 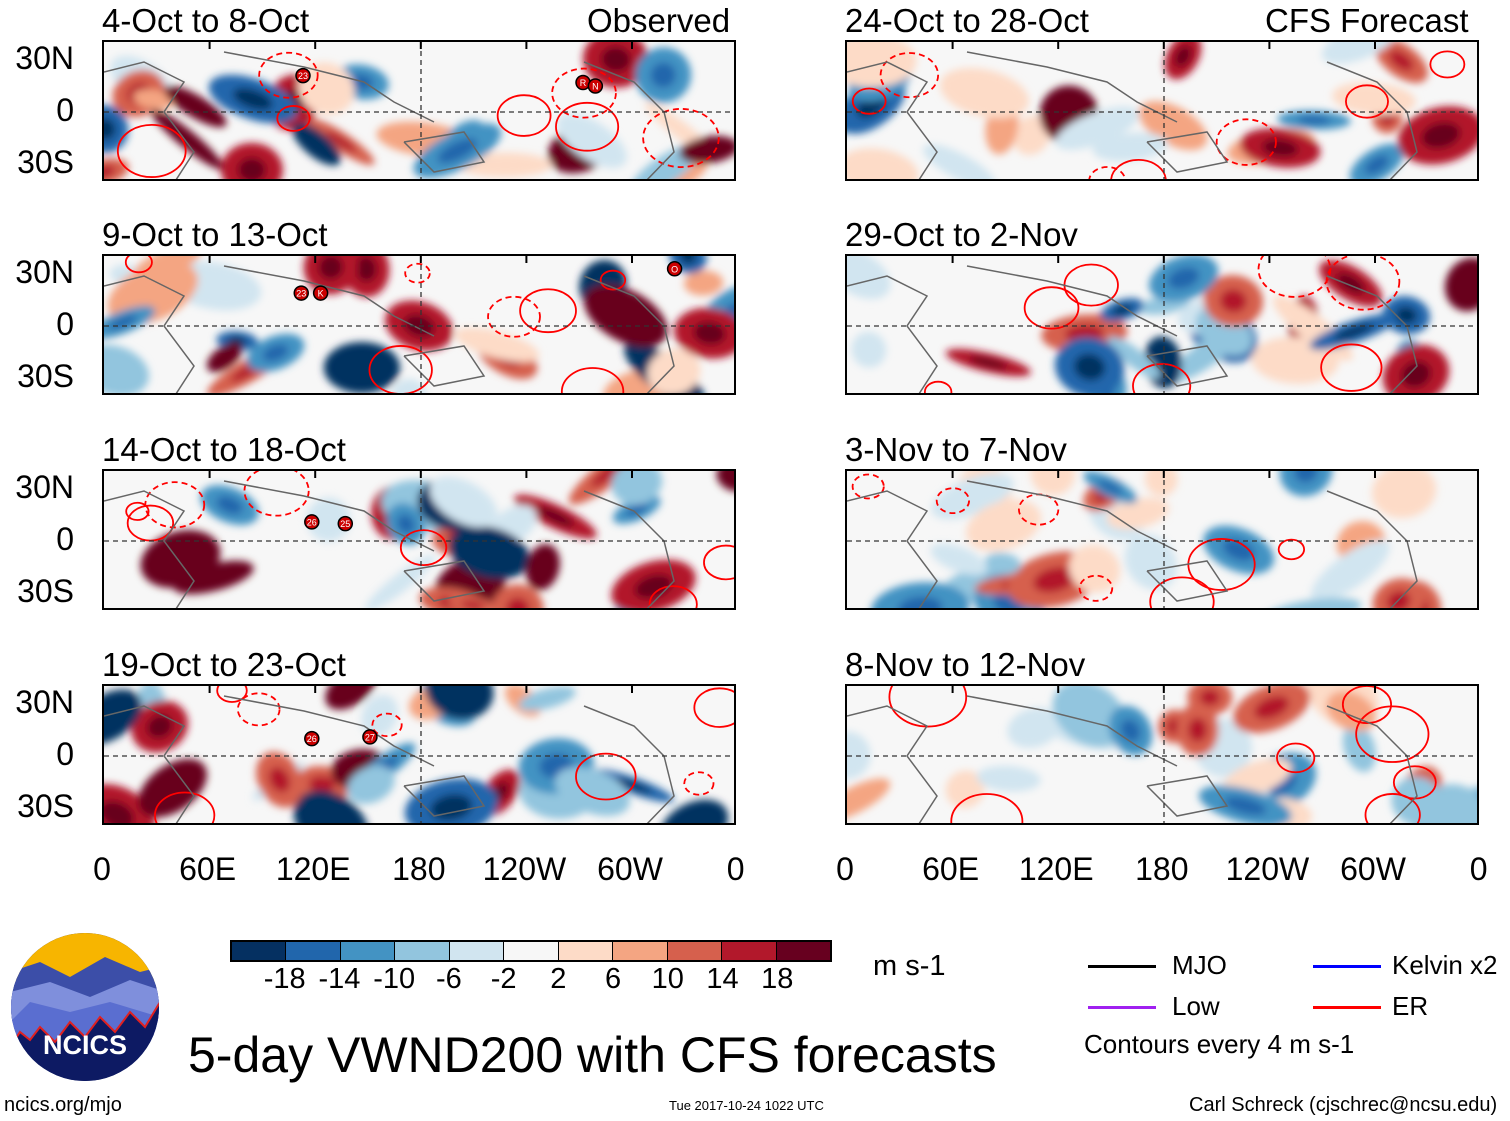 I want to click on map-panel: 23 R N, so click(x=419, y=110).